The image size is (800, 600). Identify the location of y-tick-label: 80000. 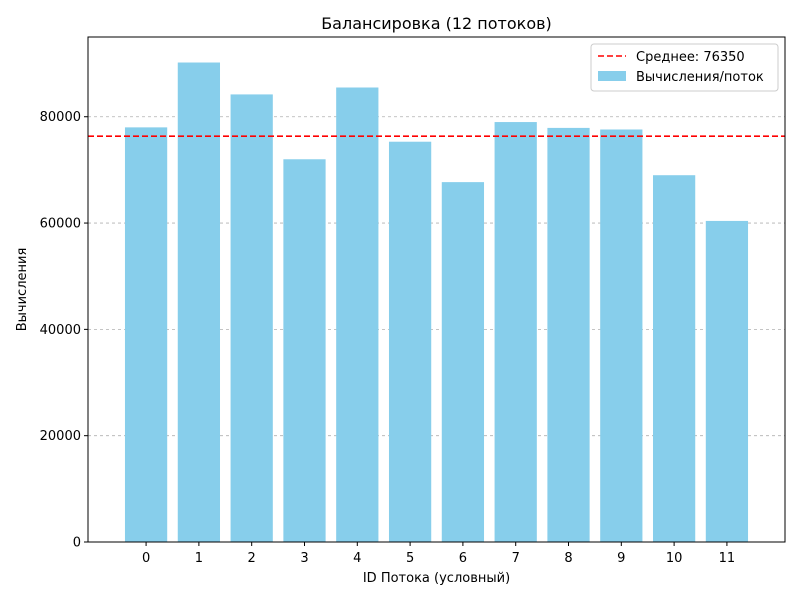
(60, 117).